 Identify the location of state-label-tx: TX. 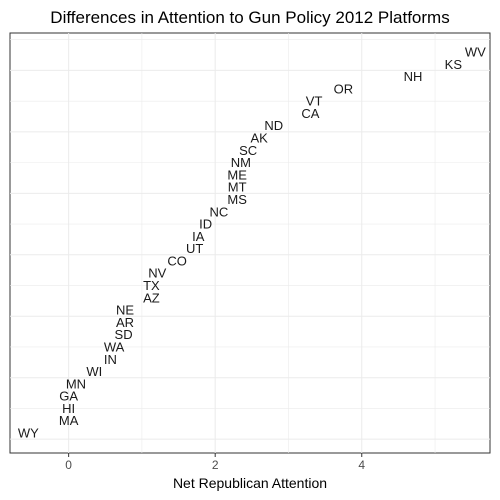
(151, 285).